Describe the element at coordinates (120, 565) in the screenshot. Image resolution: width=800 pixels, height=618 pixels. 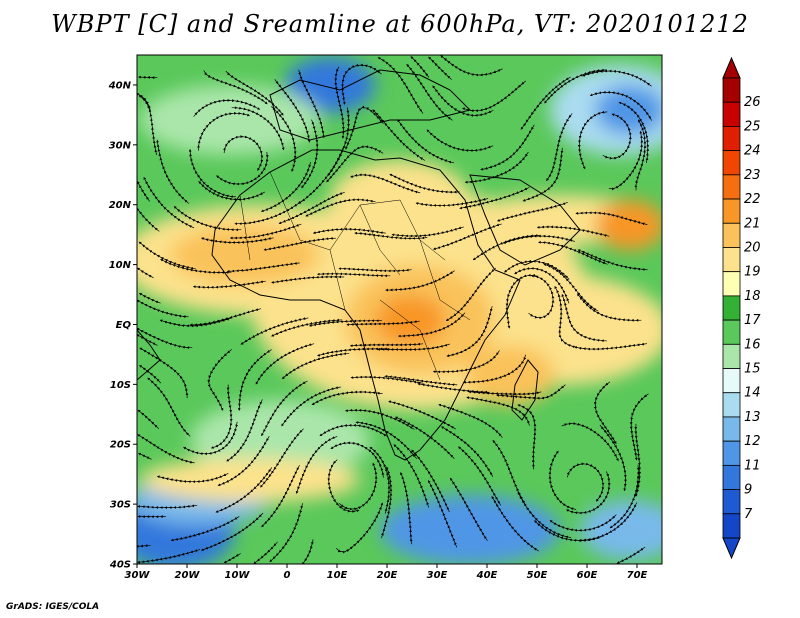
I see `lat-tick-label: 40S` at that location.